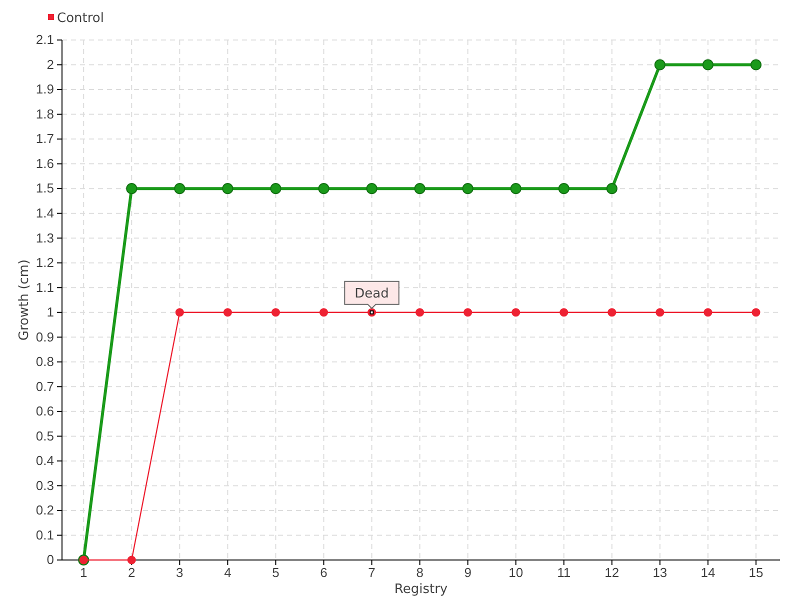 This screenshot has width=800, height=600. Describe the element at coordinates (228, 572) in the screenshot. I see `x-tick-label: 4` at that location.